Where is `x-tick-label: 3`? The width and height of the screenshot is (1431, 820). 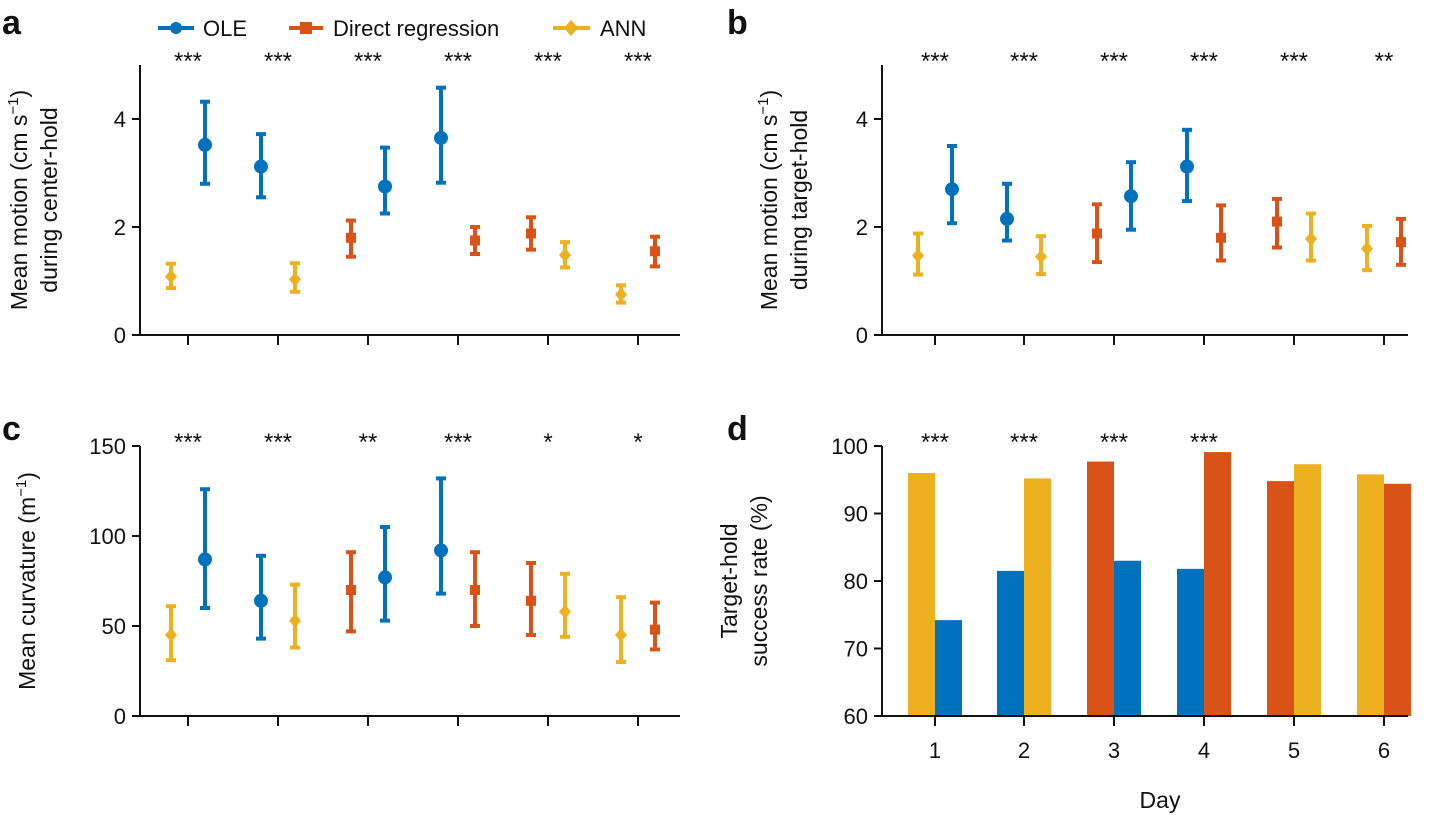 x-tick-label: 3 is located at coordinates (1114, 750).